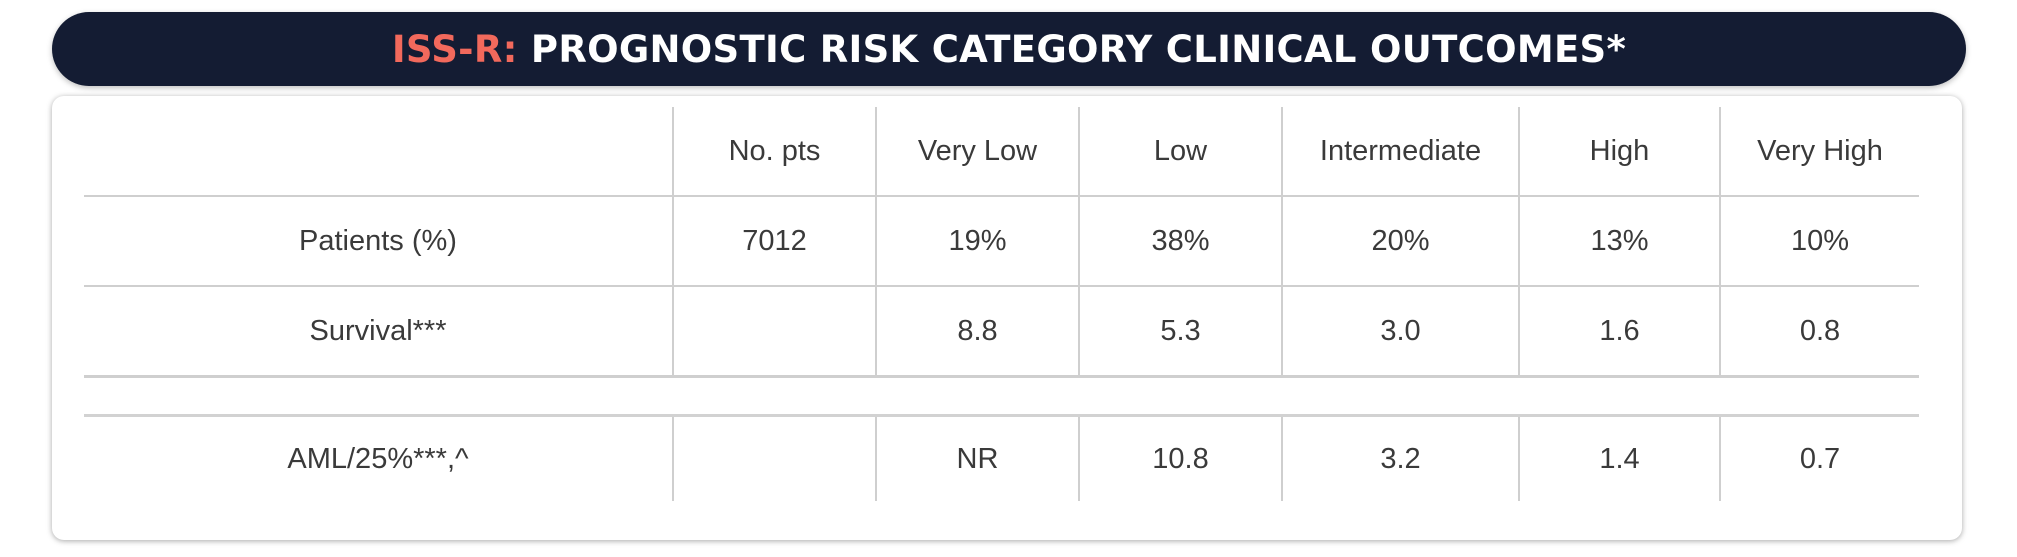 This screenshot has width=2017, height=557. Describe the element at coordinates (977, 241) in the screenshot. I see `cell-very-low: 19%` at that location.